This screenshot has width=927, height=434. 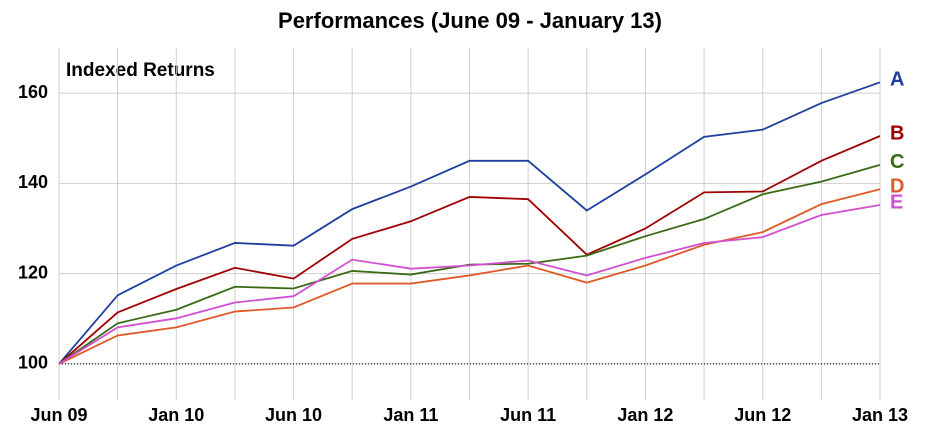 What do you see at coordinates (33, 363) in the screenshot?
I see `y-tick-label: 100` at bounding box center [33, 363].